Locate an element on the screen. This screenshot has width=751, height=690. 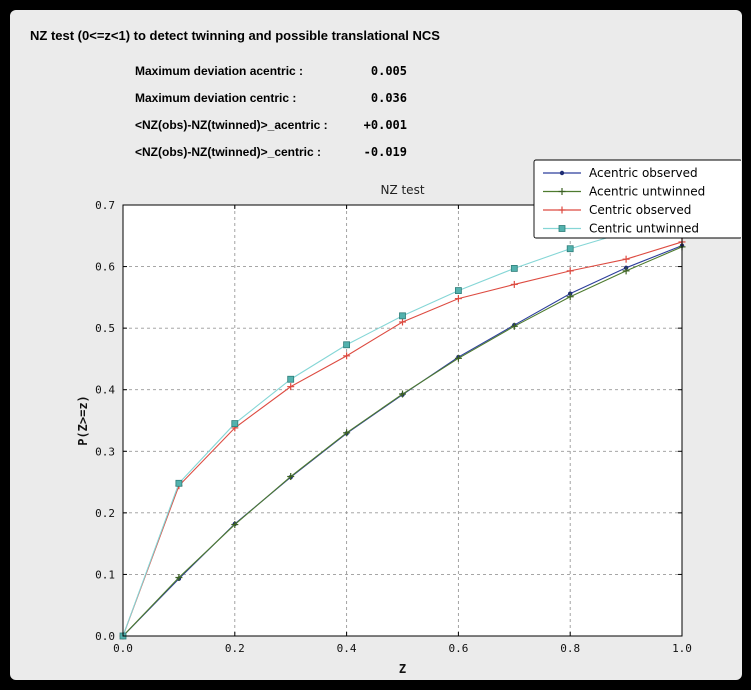
y-tick-label: 0.0 is located at coordinates (105, 636).